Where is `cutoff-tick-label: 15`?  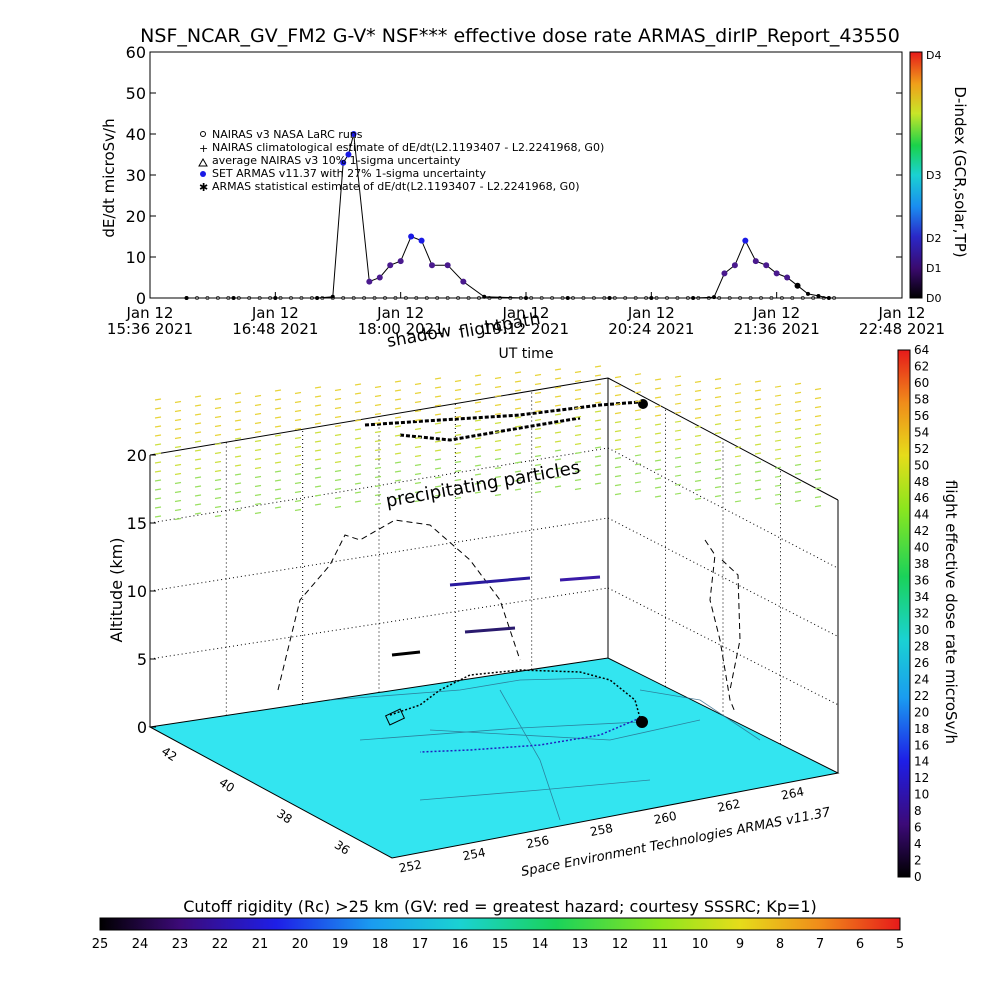 cutoff-tick-label: 15 is located at coordinates (500, 944).